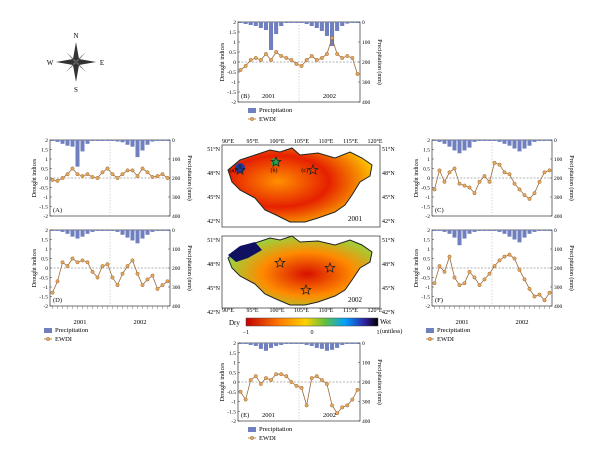  What do you see at coordinates (355, 300) in the screenshot?
I see `map-2002-year: 2002` at bounding box center [355, 300].